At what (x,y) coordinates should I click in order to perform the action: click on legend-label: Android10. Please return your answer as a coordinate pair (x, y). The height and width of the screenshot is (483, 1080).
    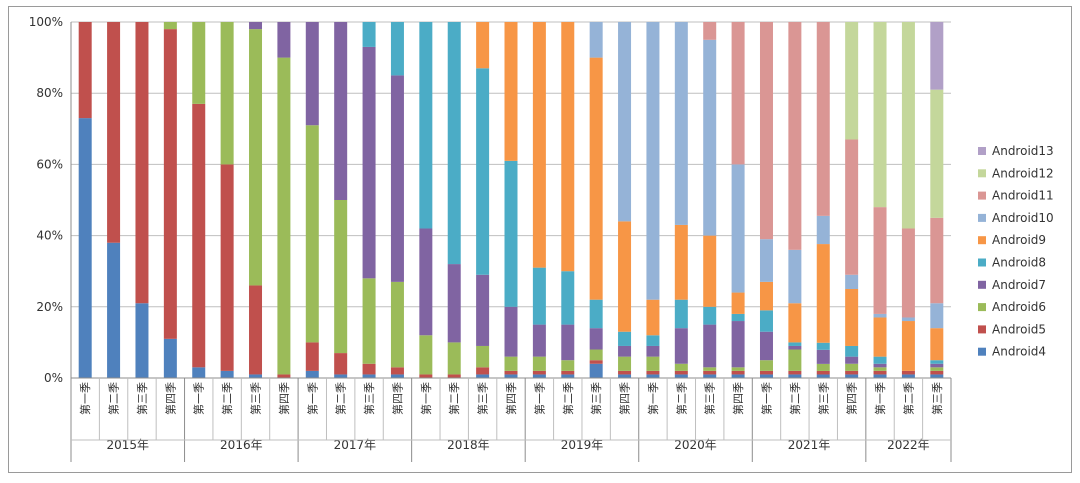
    Looking at the image, I should click on (1023, 218).